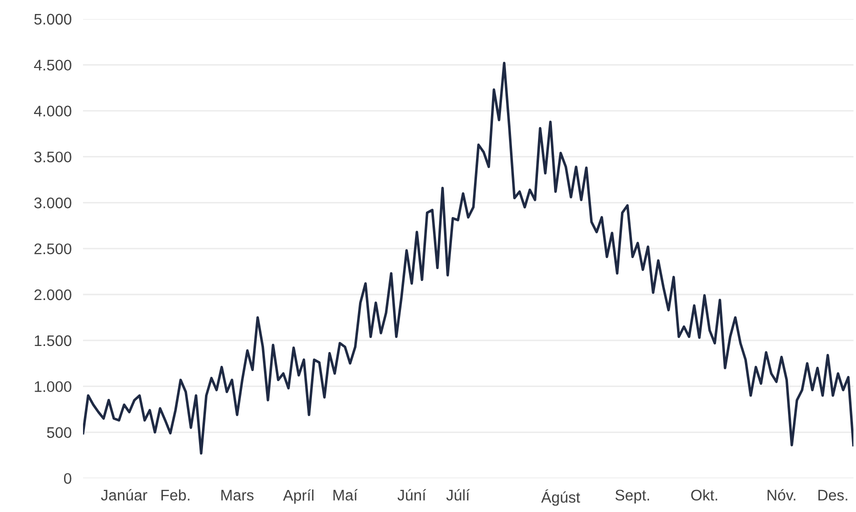  Describe the element at coordinates (632, 497) in the screenshot. I see `x-tick-label: Sept.` at that location.